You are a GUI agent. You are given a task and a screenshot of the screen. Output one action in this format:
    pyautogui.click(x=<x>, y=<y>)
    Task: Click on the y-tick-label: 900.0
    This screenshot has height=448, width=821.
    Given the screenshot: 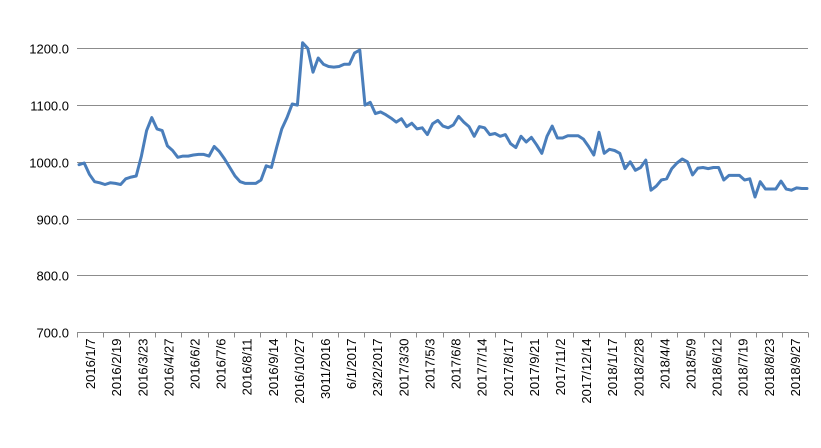 What is the action you would take?
    pyautogui.click(x=52, y=220)
    